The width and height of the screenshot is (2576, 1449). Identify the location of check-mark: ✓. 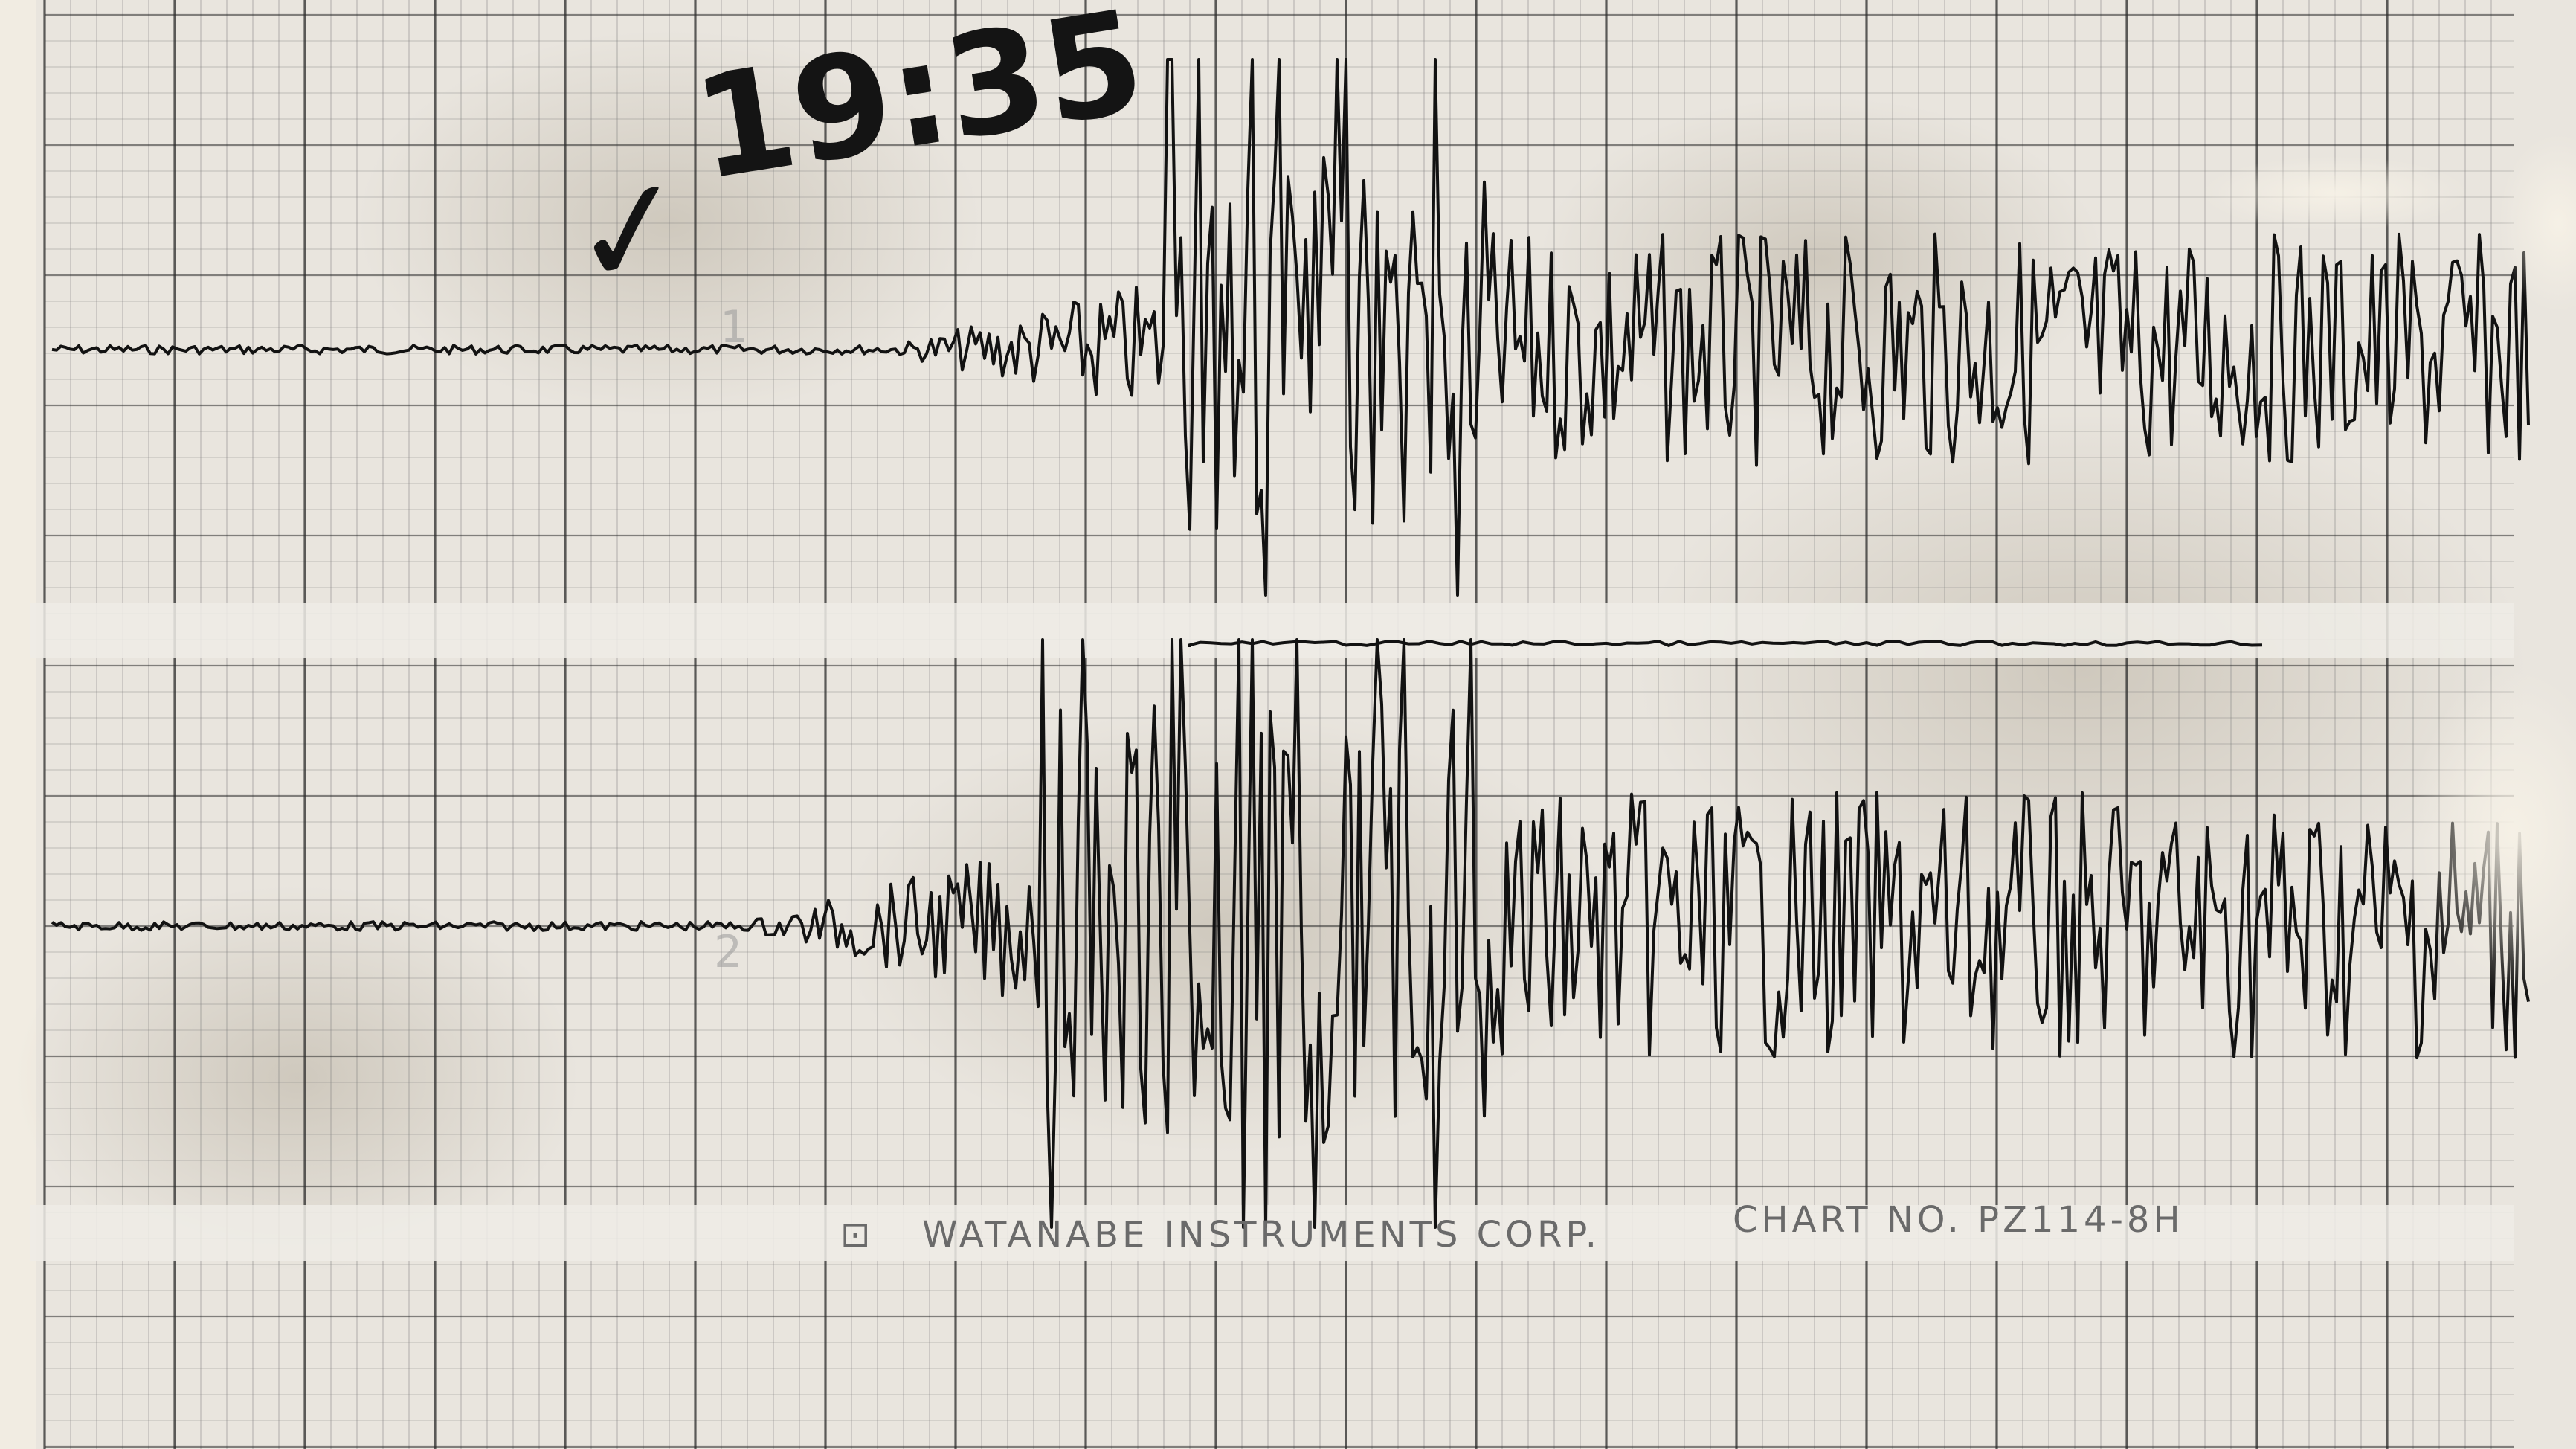
(629, 231).